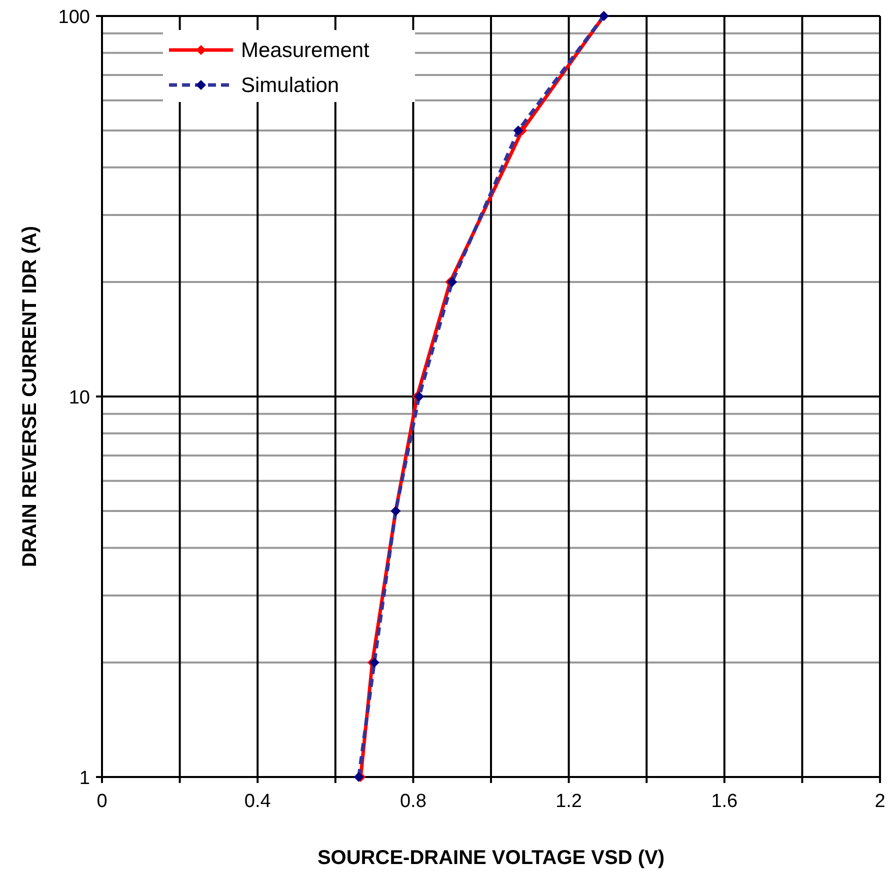 The image size is (889, 877). I want to click on x-tick-label: 1.2, so click(569, 801).